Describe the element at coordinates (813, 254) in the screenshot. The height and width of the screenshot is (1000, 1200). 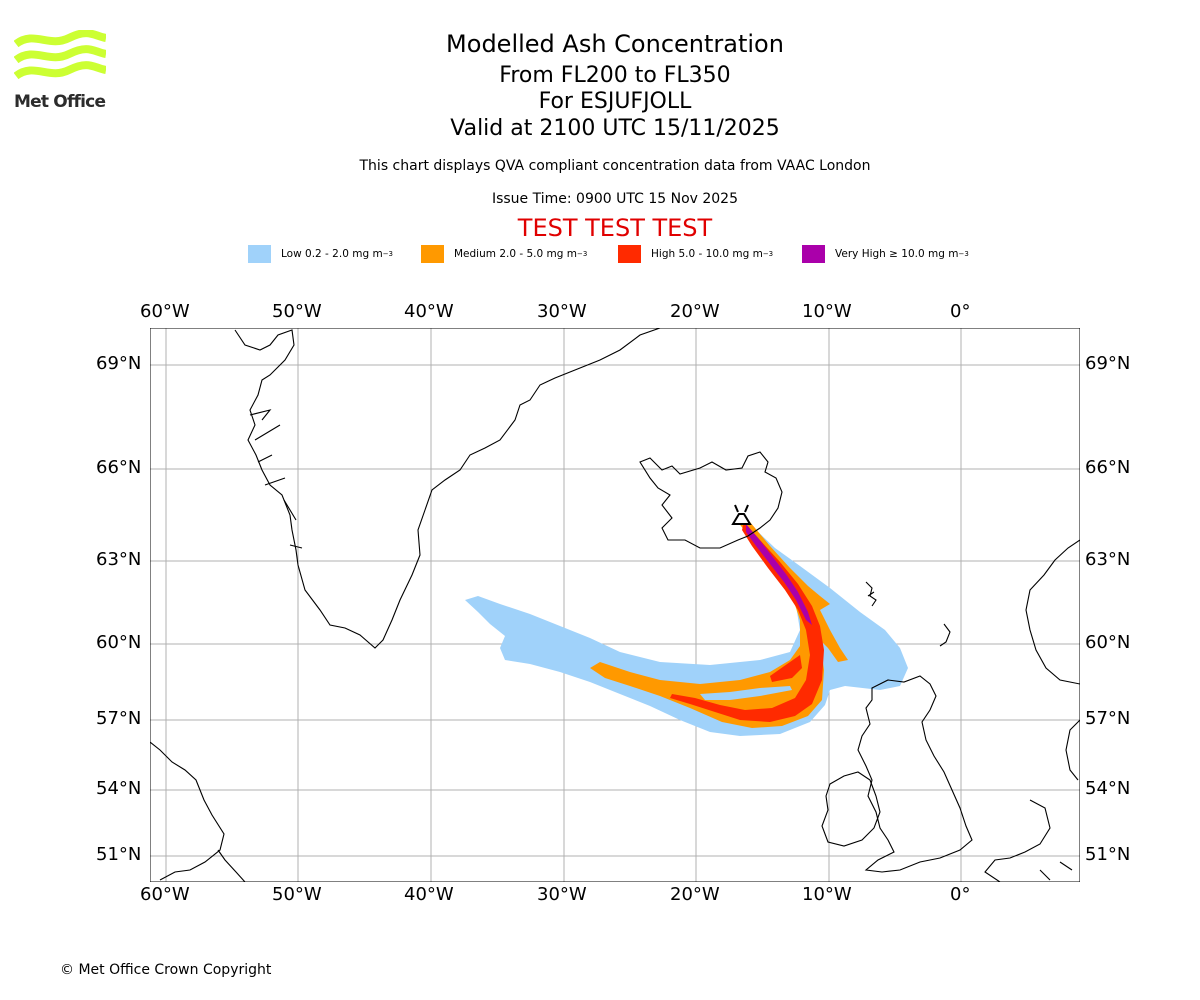
I see `legend-swatch-very-high` at that location.